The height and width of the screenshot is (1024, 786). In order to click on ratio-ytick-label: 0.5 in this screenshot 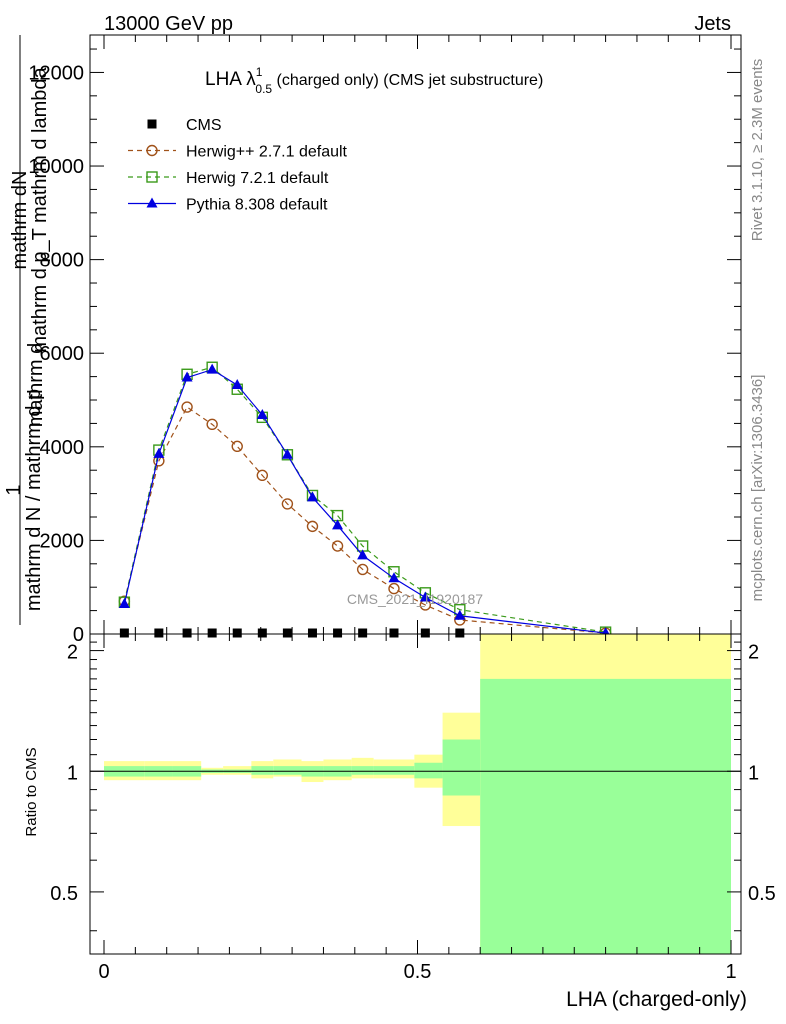, I will do `click(64, 894)`.